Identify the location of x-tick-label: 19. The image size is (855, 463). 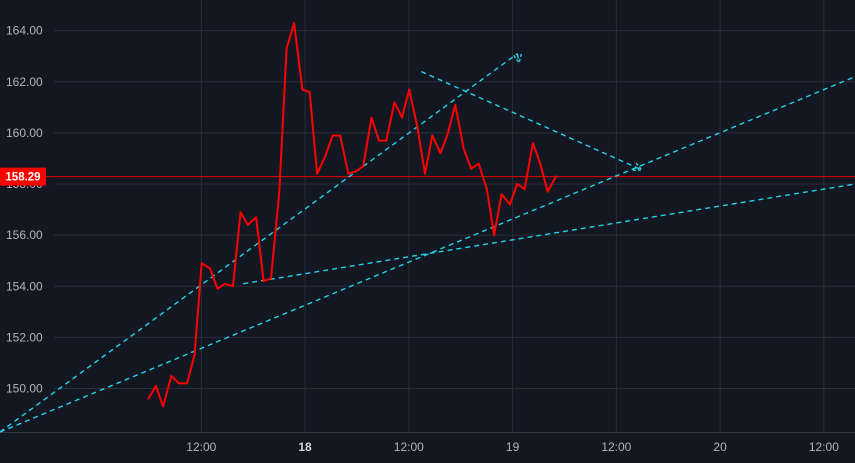
(513, 447).